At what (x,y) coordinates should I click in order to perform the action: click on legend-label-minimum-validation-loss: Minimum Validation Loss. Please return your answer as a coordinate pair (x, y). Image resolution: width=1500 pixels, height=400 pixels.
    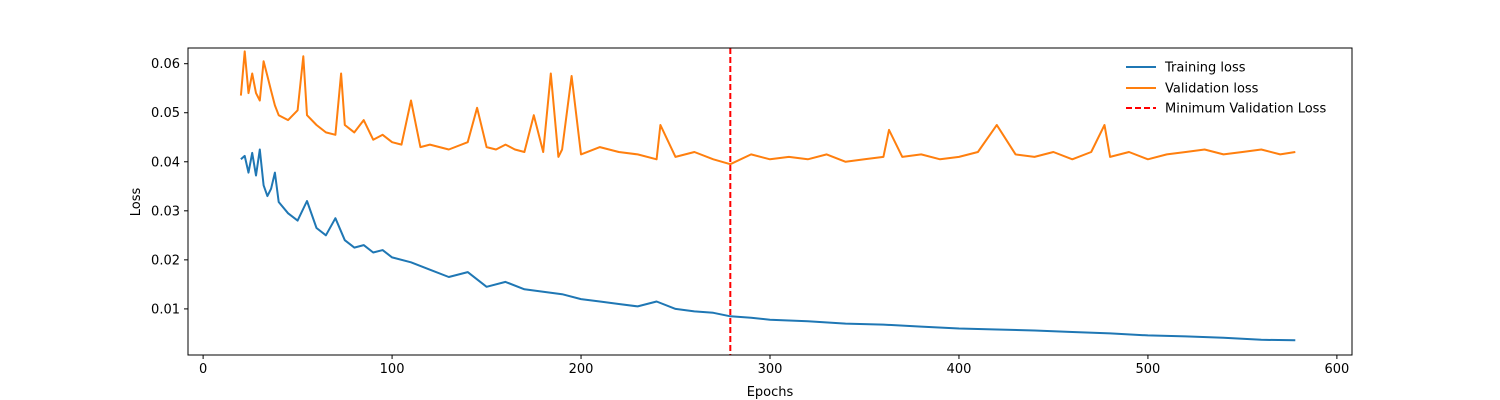
    Looking at the image, I should click on (1245, 109).